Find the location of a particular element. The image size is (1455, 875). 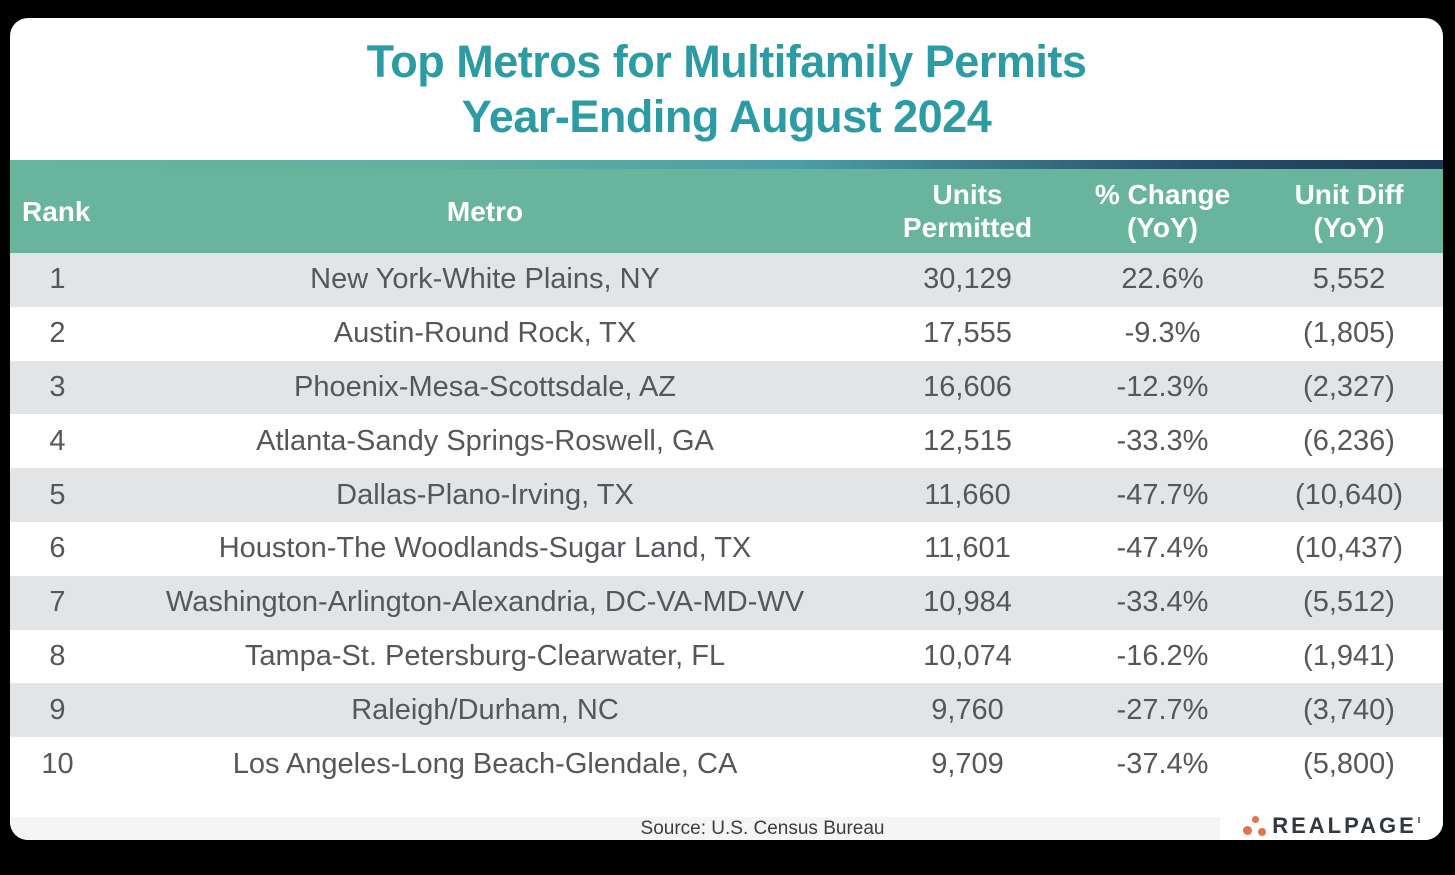

column-header-unit-diff: Unit Diff (YoY) is located at coordinates (1349, 211).